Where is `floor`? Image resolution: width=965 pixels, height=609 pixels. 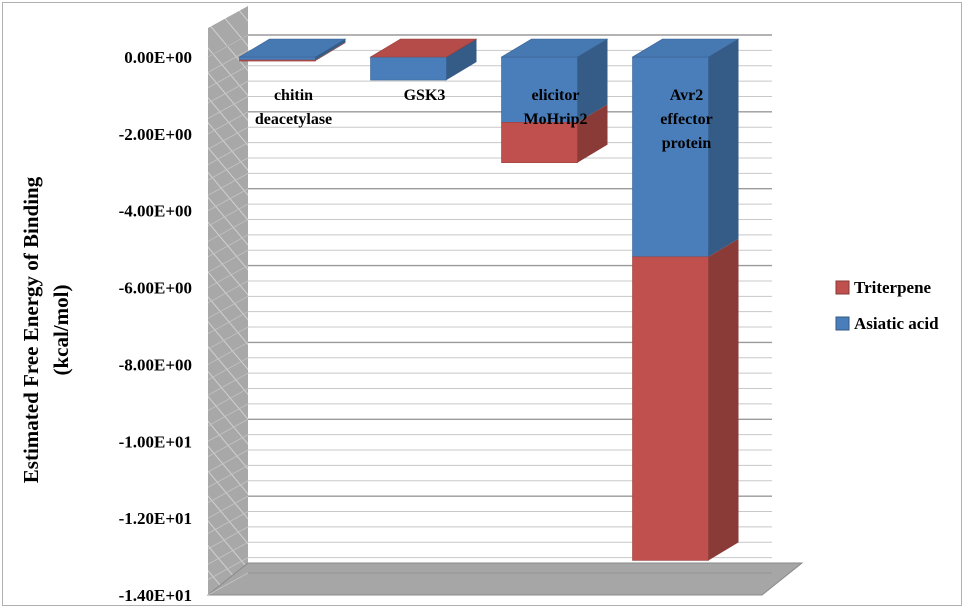 floor is located at coordinates (505, 579).